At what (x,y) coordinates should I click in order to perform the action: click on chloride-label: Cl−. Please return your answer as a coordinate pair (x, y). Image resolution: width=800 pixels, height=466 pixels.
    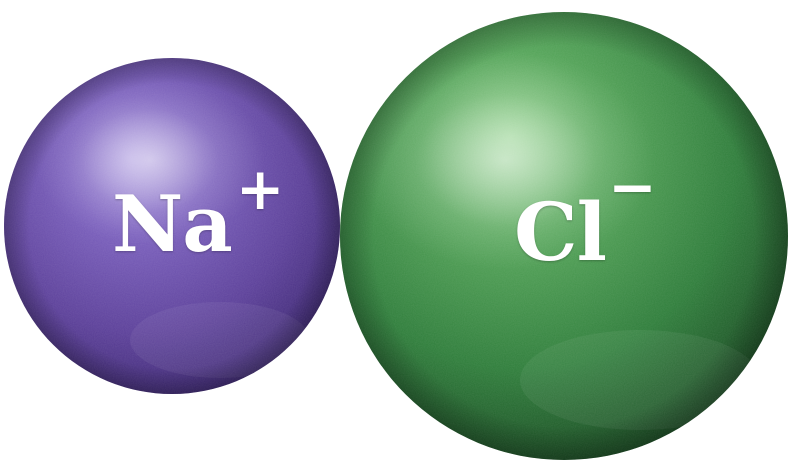
    Looking at the image, I should click on (585, 215).